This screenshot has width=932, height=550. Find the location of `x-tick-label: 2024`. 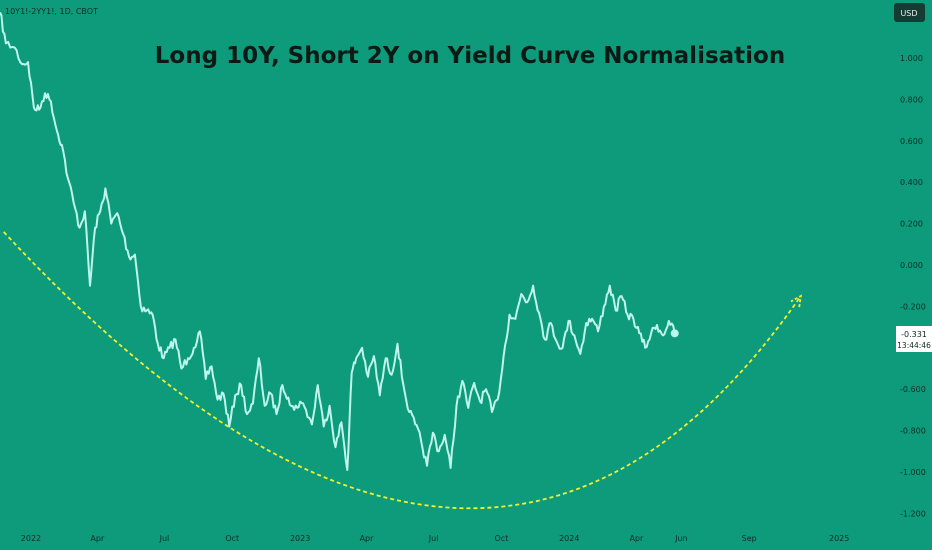

x-tick-label: 2024 is located at coordinates (569, 538).